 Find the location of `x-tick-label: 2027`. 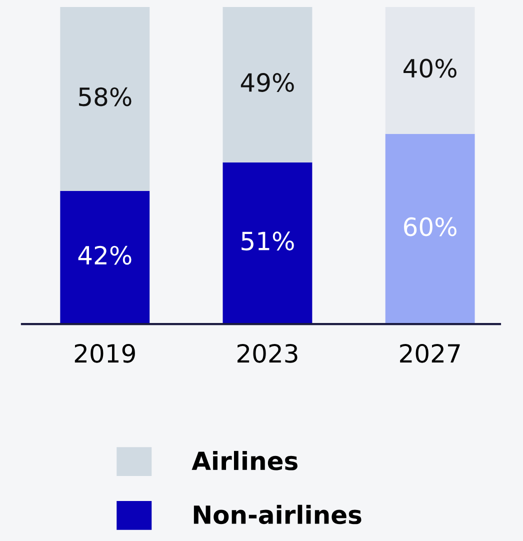

x-tick-label: 2027 is located at coordinates (430, 353).